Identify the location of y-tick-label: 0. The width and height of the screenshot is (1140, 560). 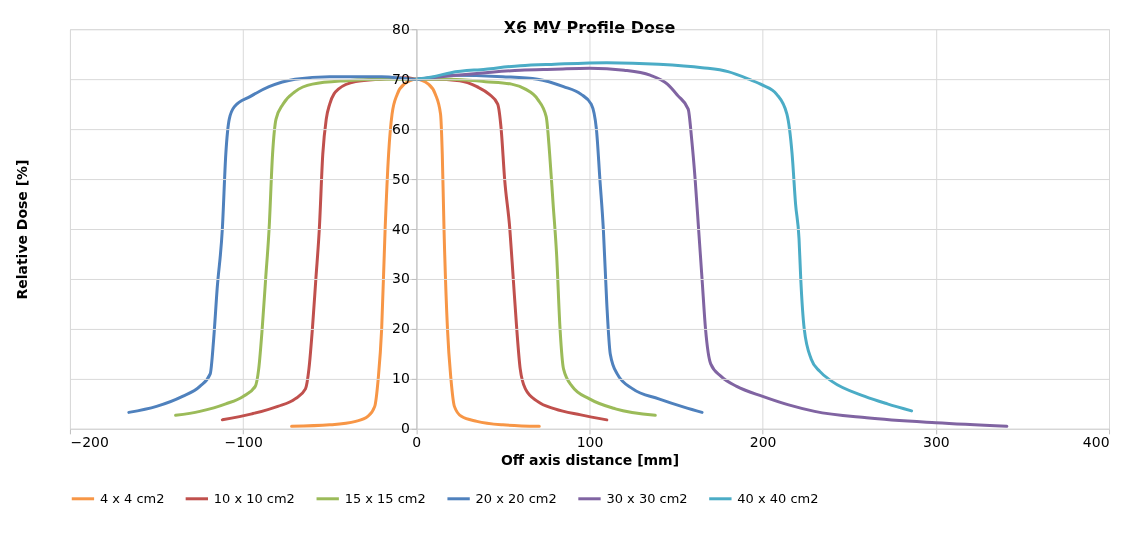
(405, 428).